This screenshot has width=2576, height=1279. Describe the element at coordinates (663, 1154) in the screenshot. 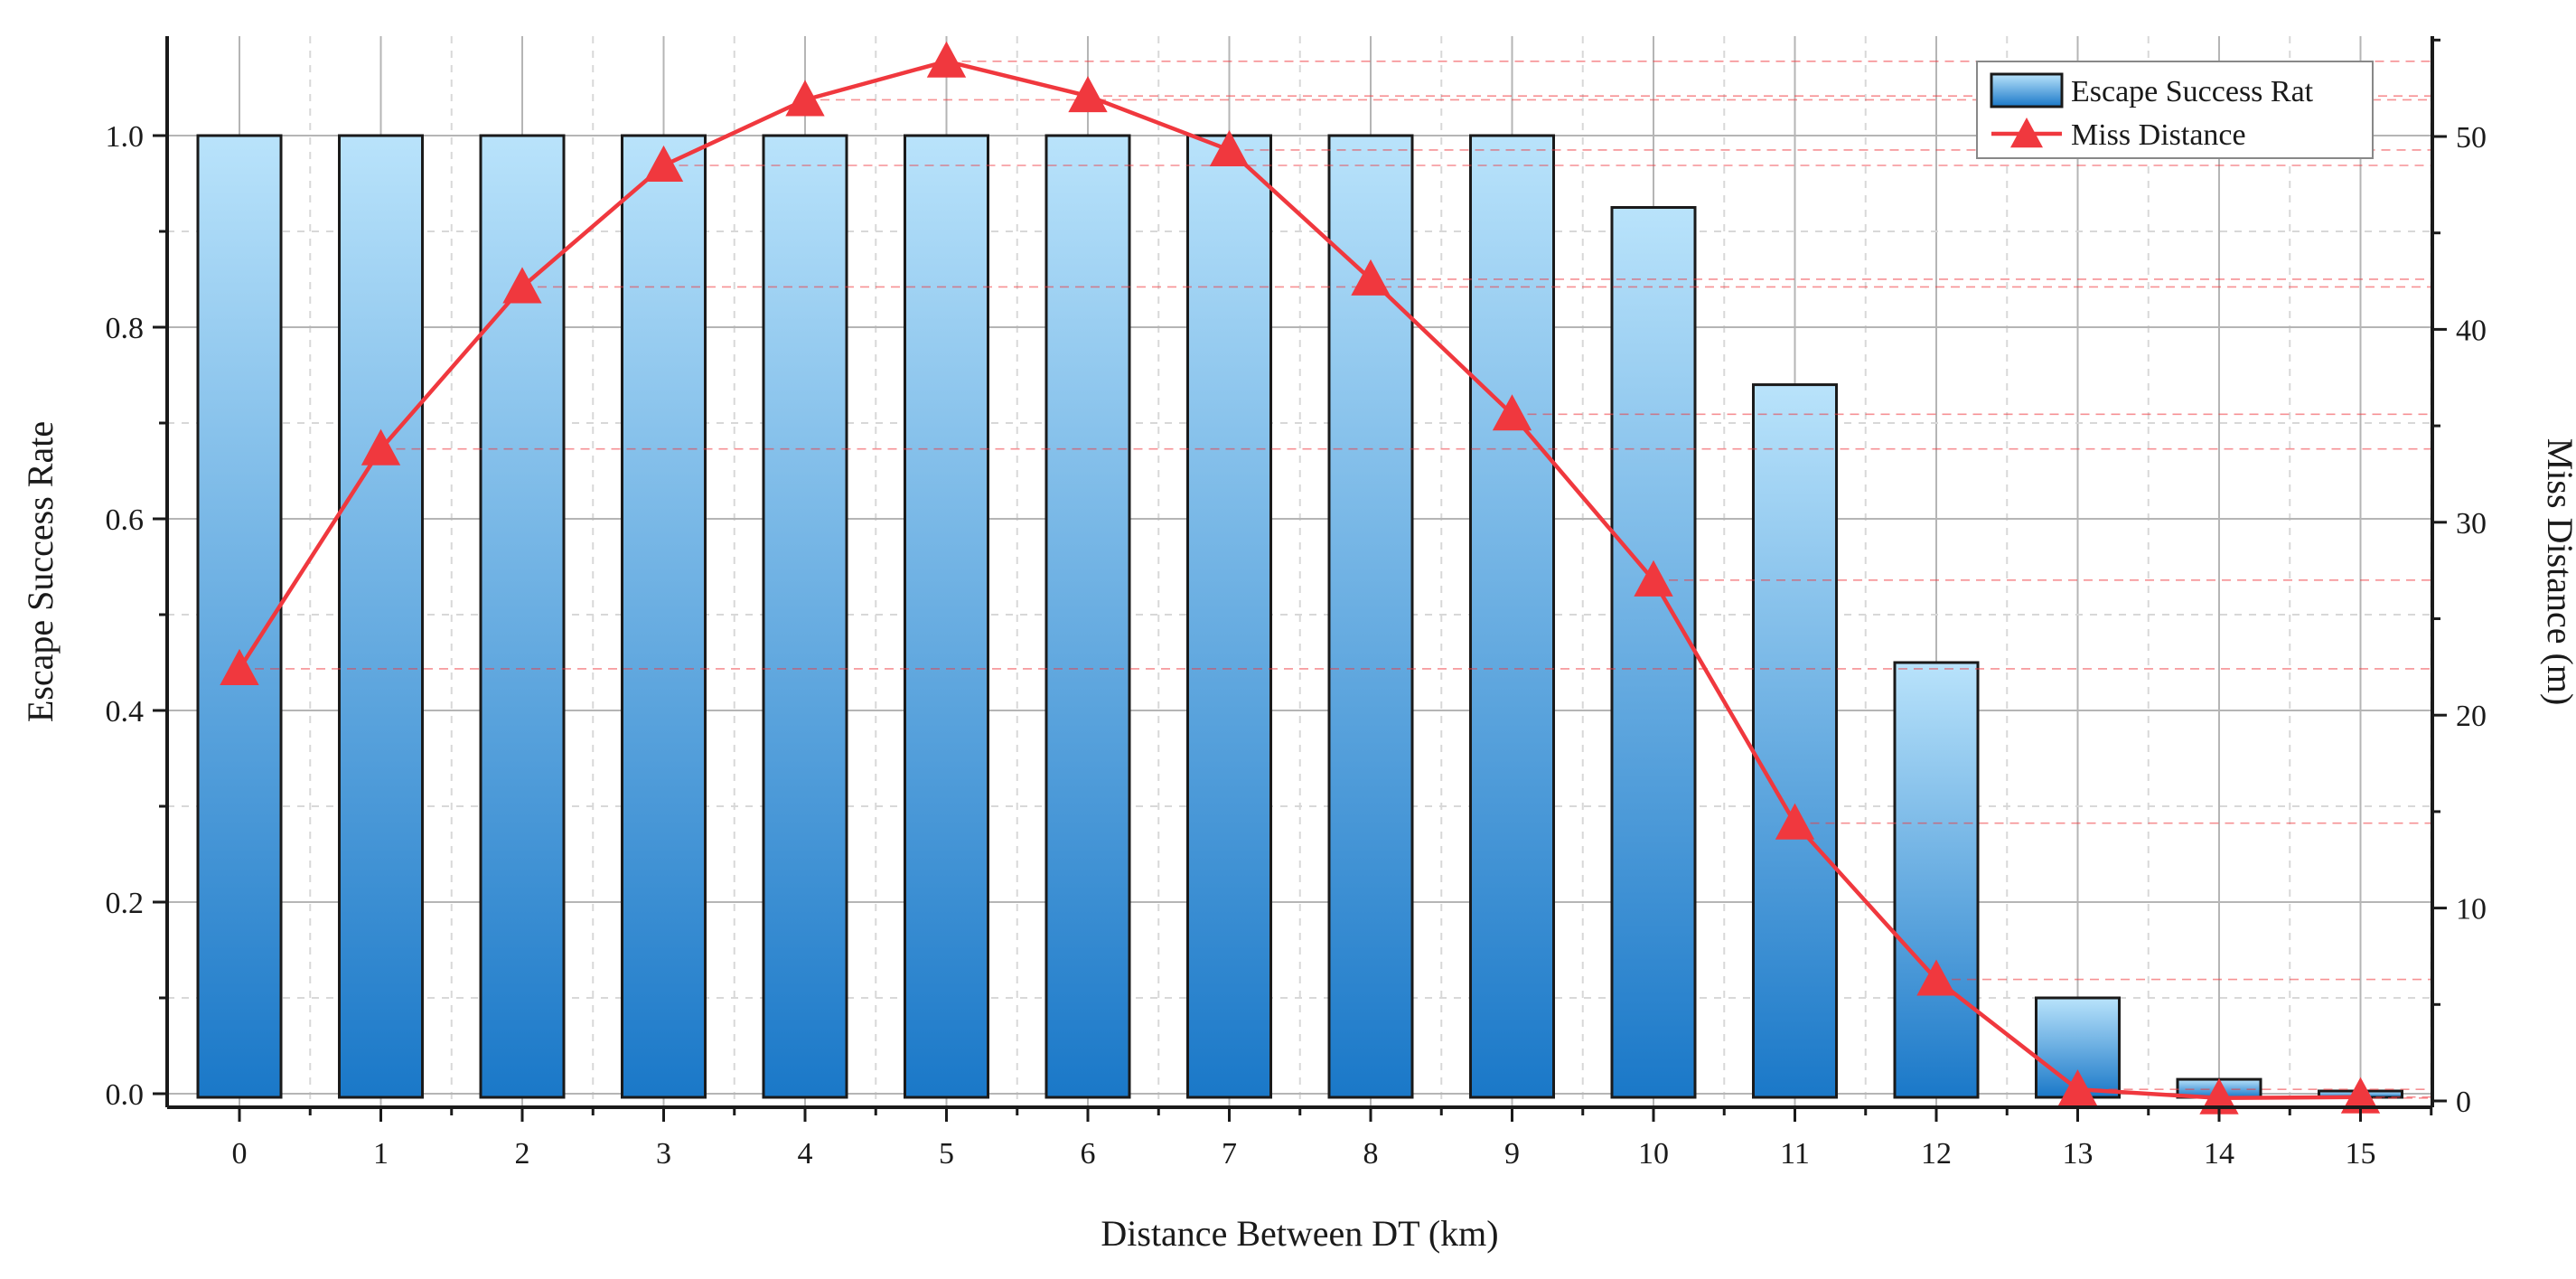

I see `x-tick-label: 3` at that location.